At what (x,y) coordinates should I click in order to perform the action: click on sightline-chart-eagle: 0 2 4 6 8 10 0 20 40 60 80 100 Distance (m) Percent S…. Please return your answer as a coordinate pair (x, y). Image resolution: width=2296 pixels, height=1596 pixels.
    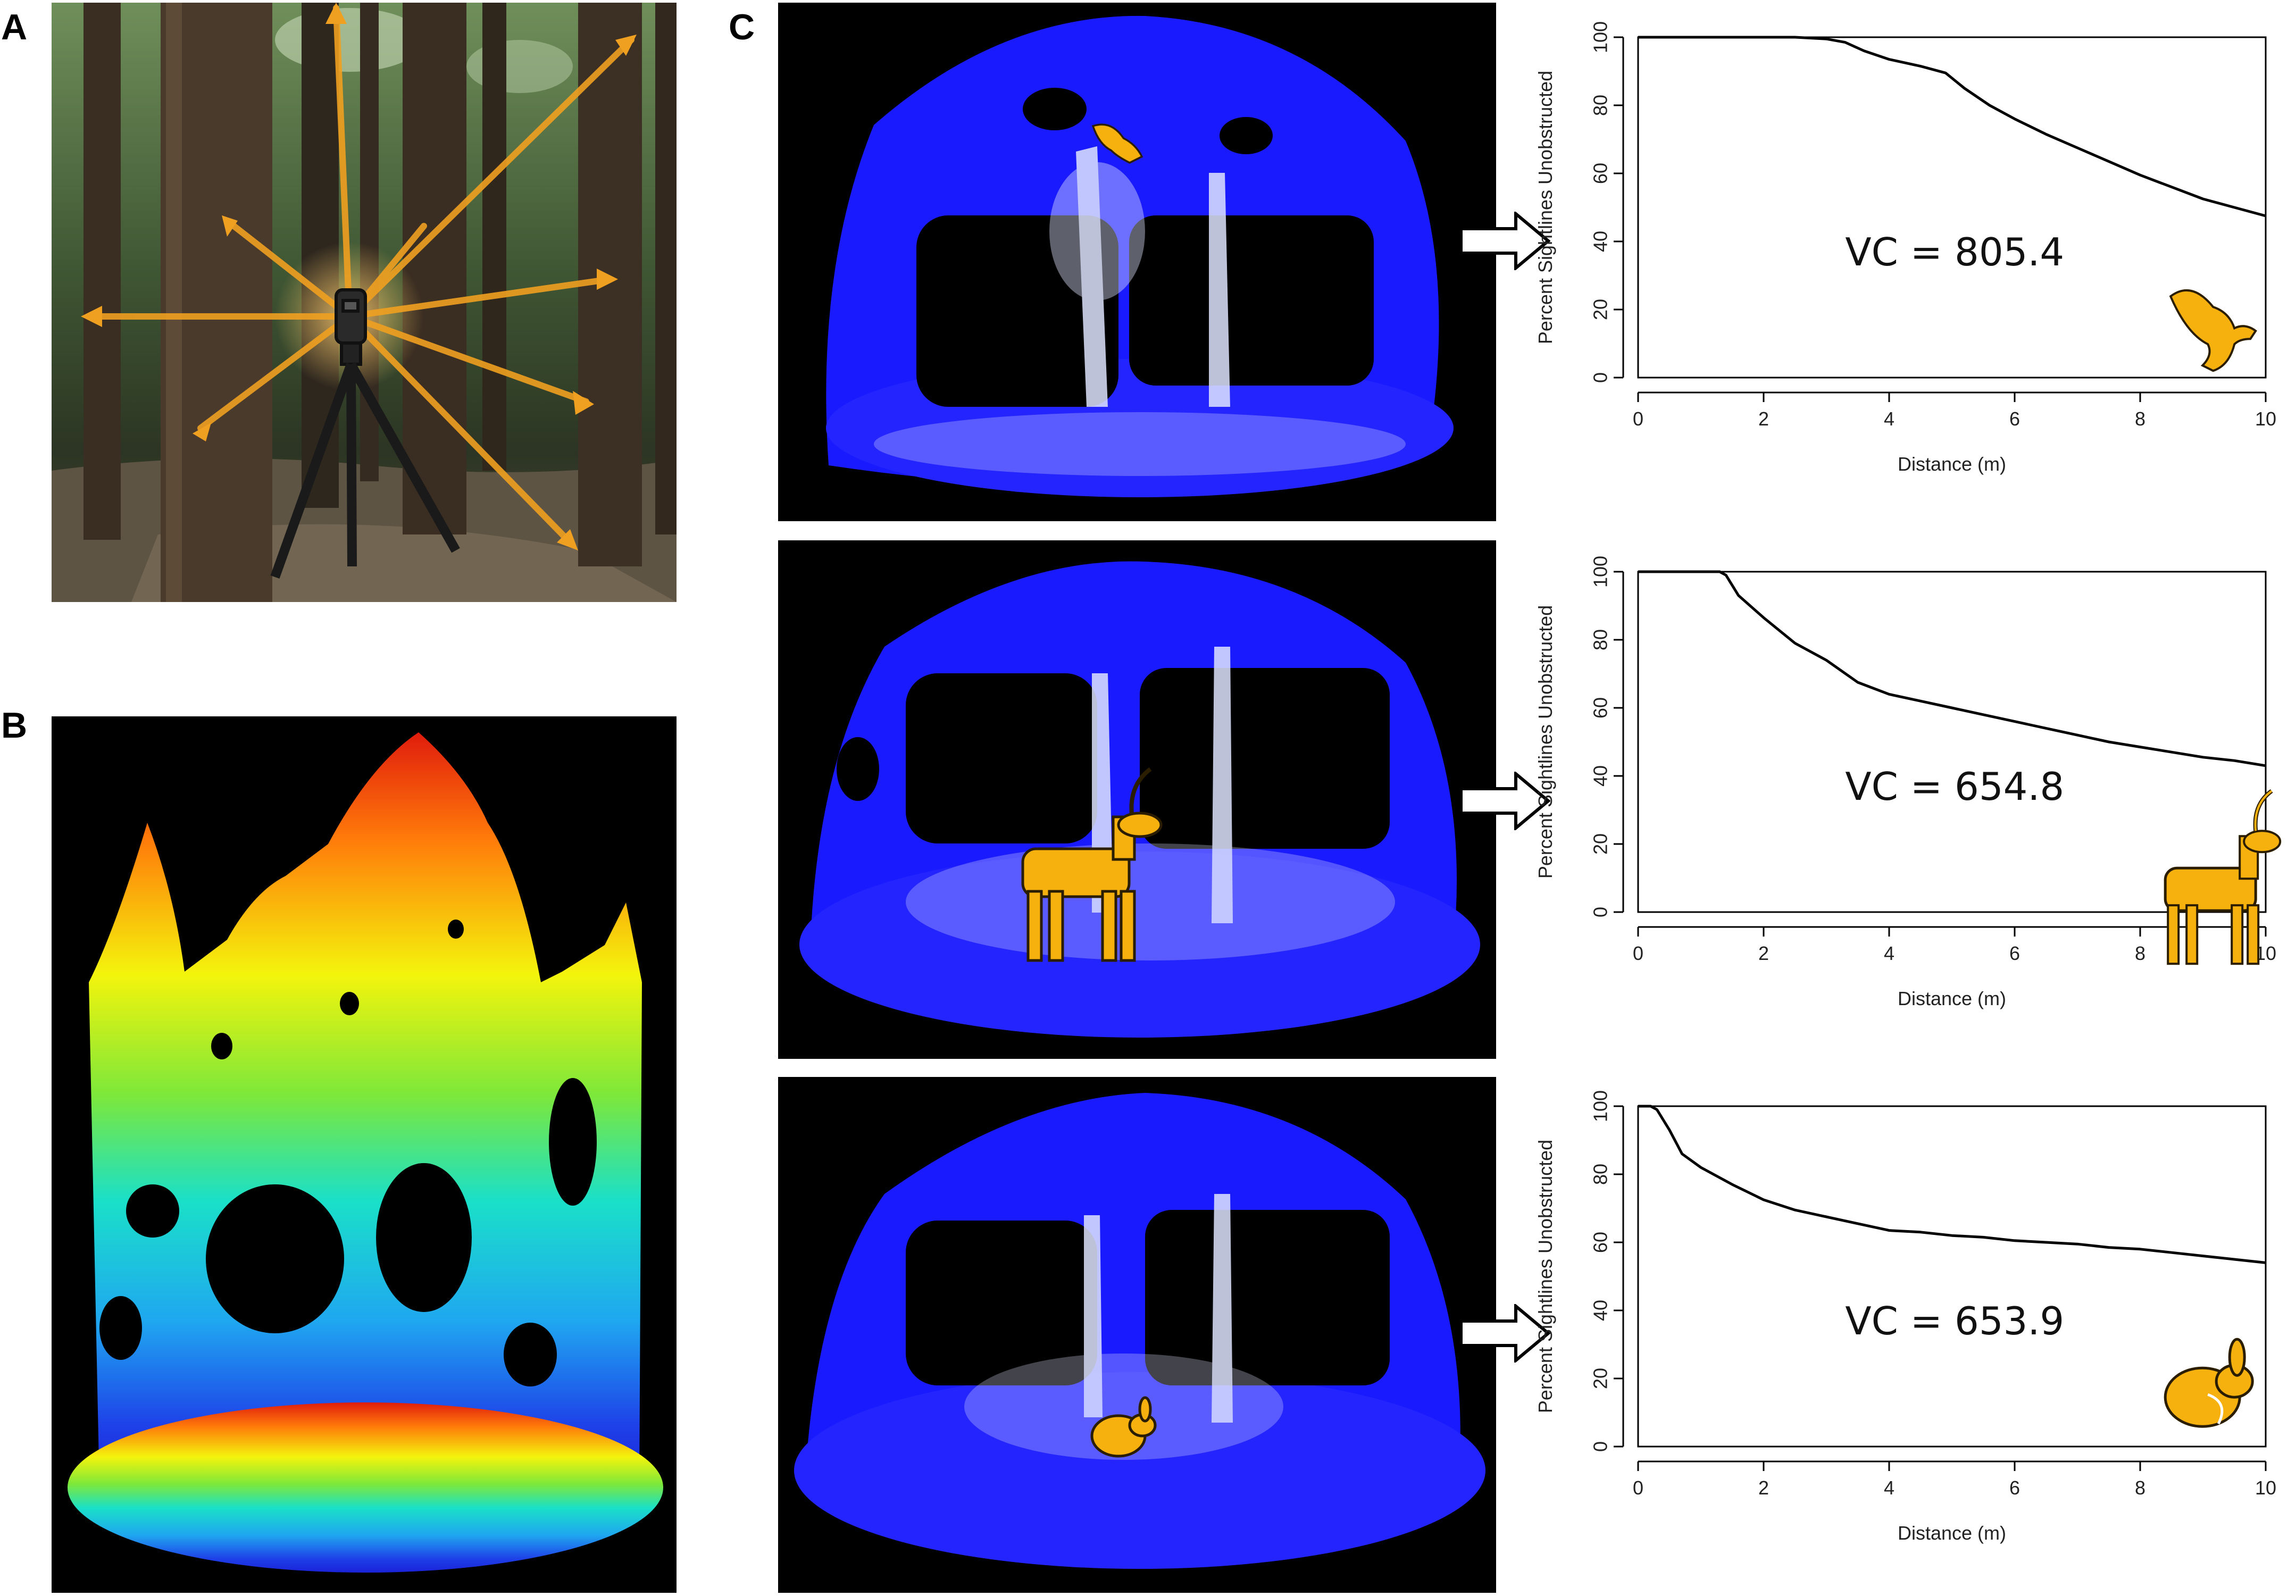
    Looking at the image, I should click on (1910, 268).